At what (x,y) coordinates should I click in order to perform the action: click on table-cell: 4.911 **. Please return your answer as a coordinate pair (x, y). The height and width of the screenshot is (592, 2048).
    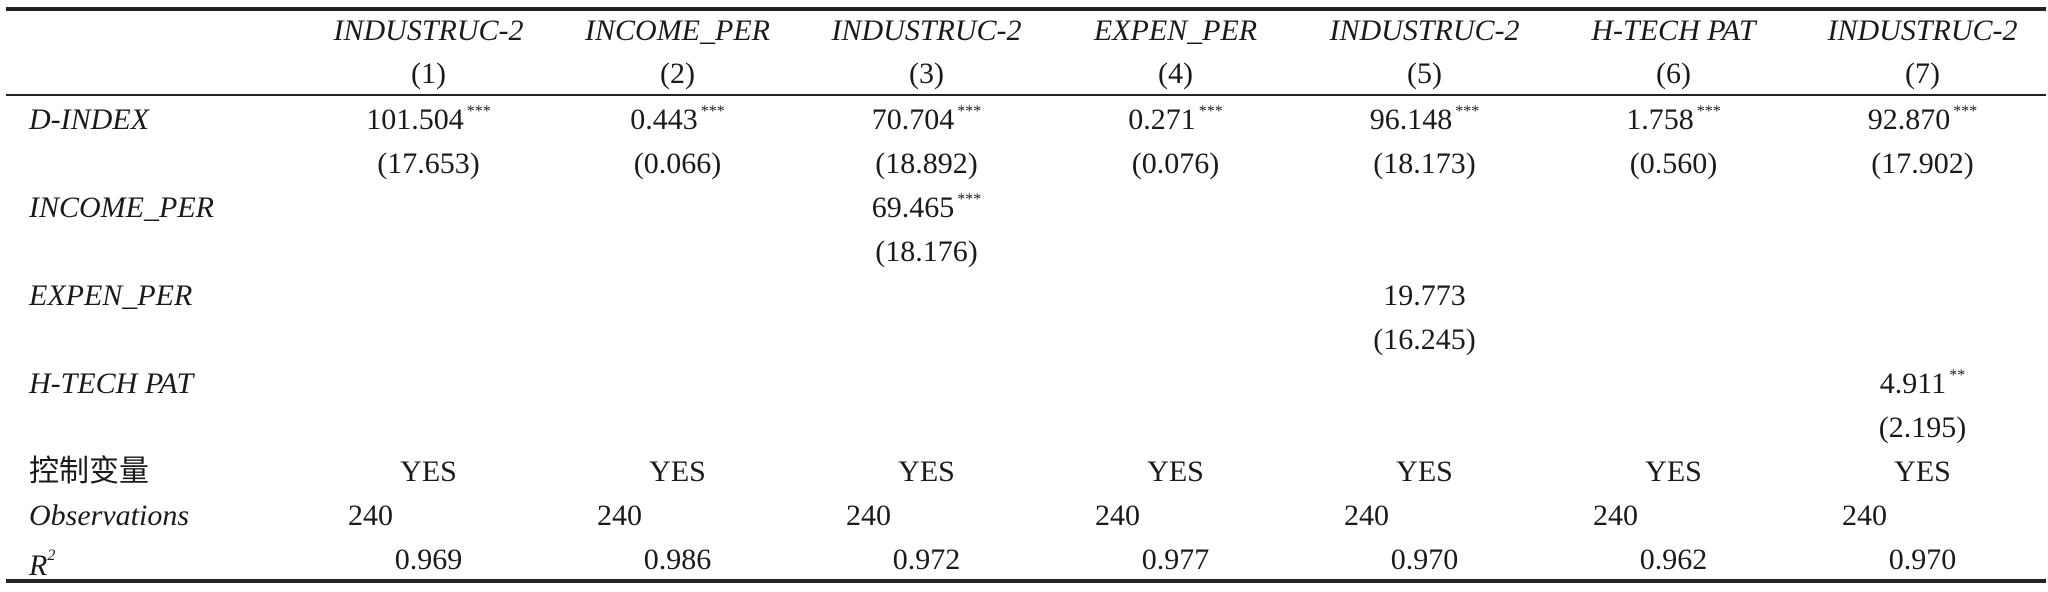
    Looking at the image, I should click on (1922, 384).